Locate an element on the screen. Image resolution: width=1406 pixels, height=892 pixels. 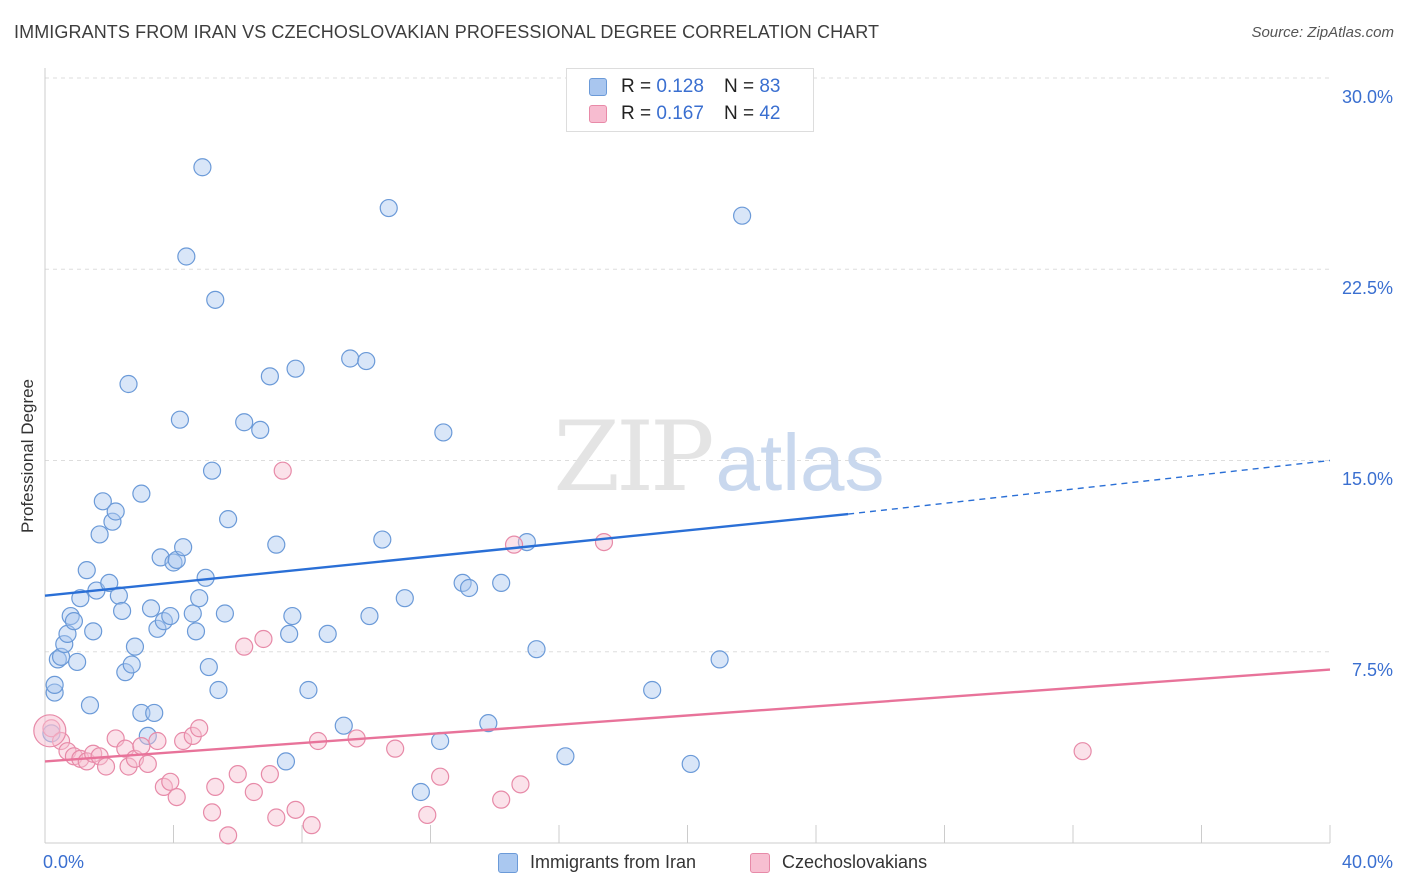
legend-r-value: 0.167 is located at coordinates (680, 113).